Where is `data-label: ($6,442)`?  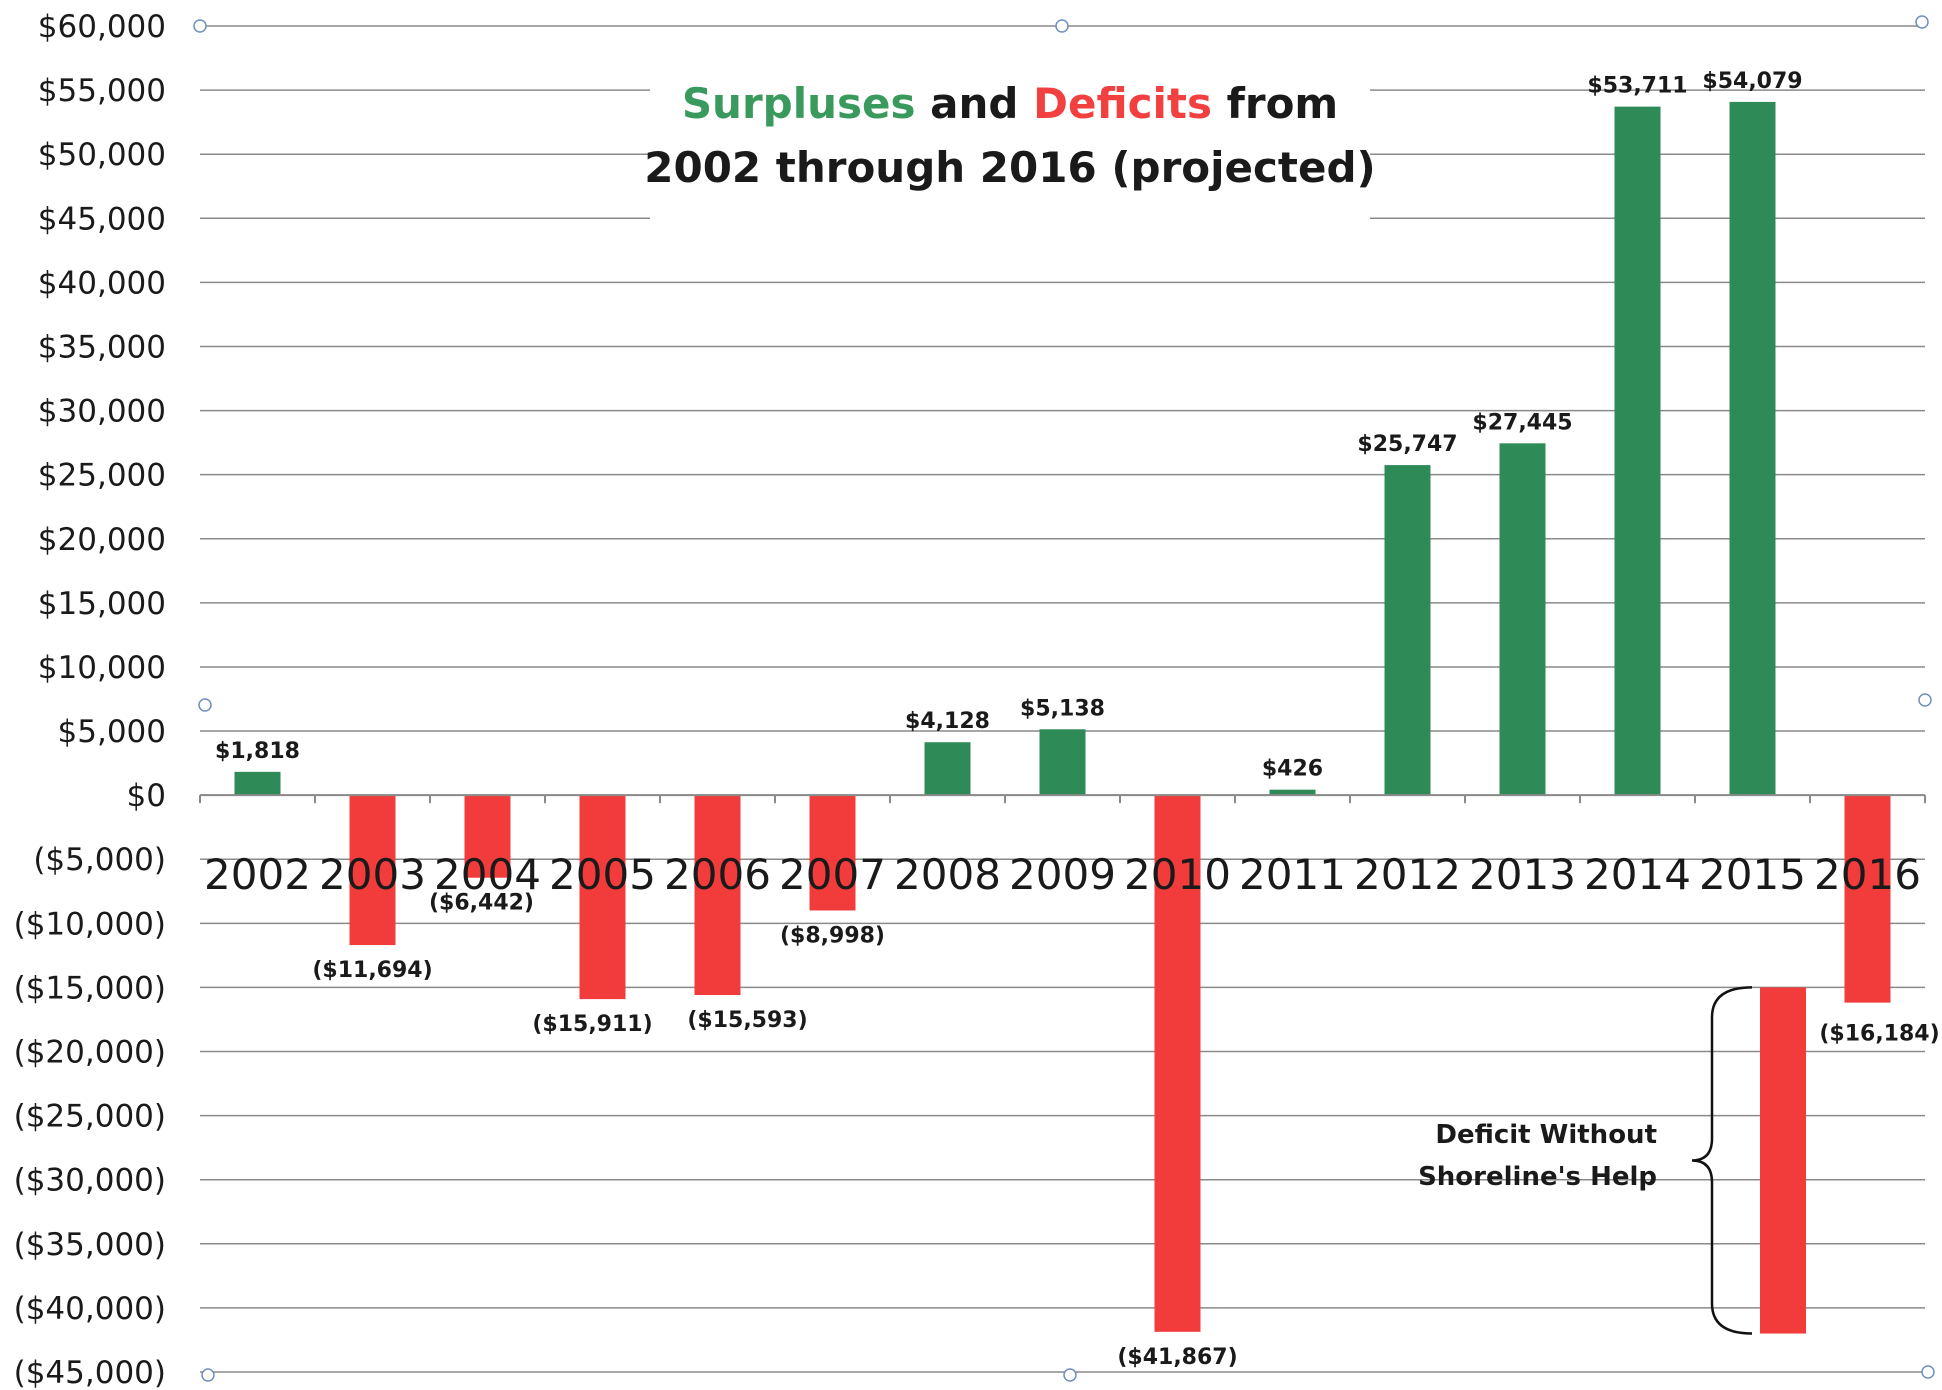 data-label: ($6,442) is located at coordinates (481, 903).